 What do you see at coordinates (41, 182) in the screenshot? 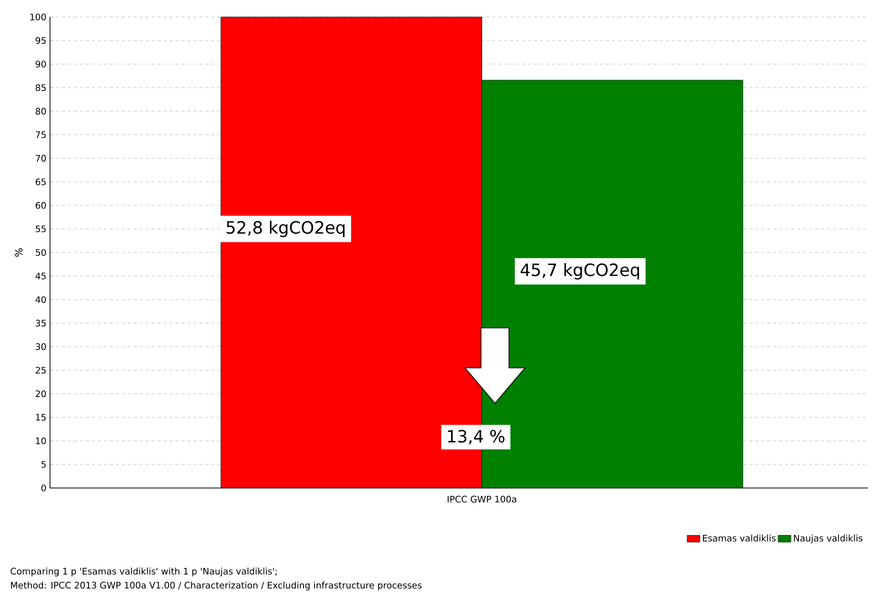
I see `y-tick-label: 65` at bounding box center [41, 182].